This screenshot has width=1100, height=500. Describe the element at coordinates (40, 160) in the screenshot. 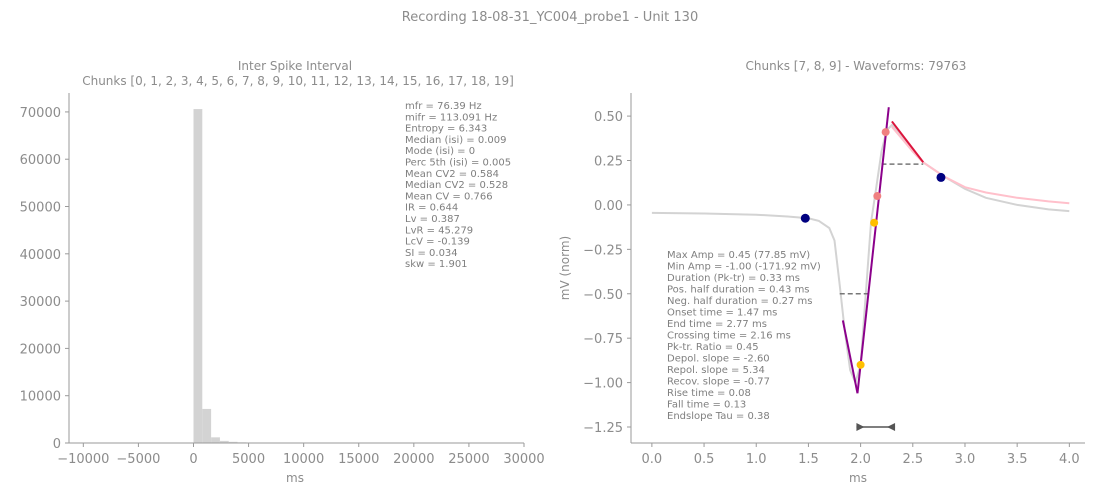

I see `isi-y-tick-label: 60000` at that location.